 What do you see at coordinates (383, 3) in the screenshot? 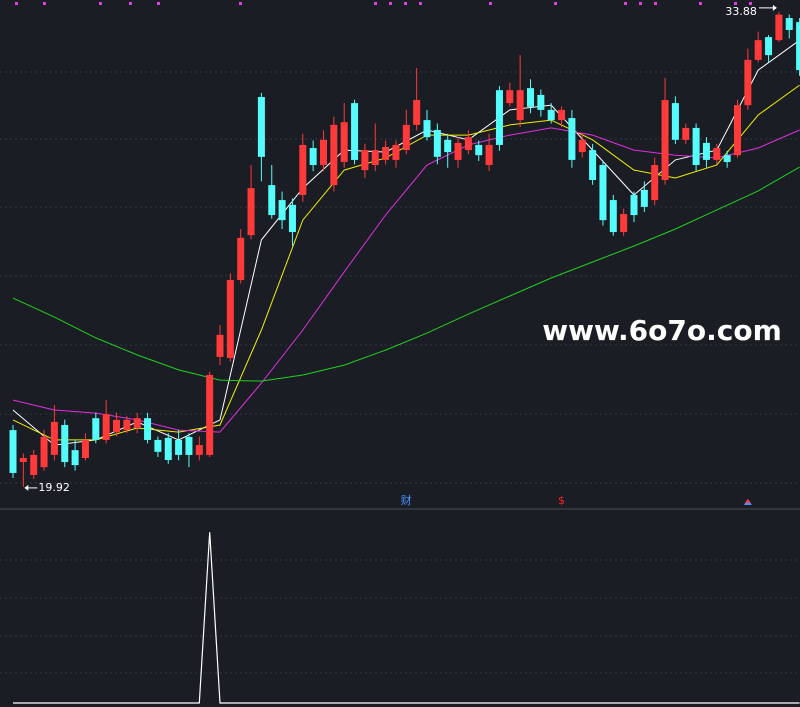
I see `top-markers` at bounding box center [383, 3].